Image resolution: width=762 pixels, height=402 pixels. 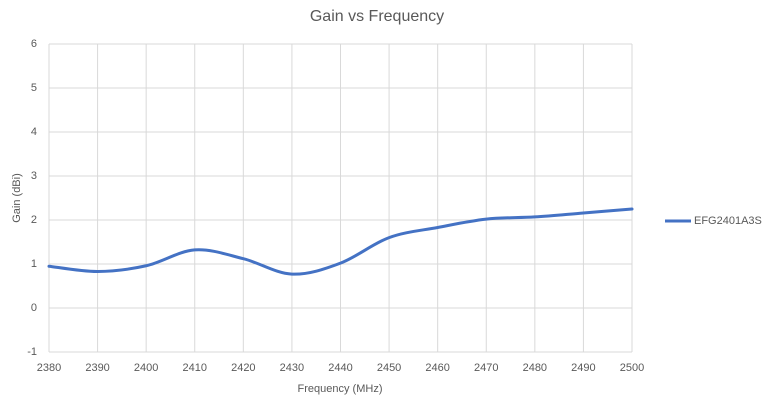 What do you see at coordinates (34, 308) in the screenshot?
I see `y-tick-label: 0` at bounding box center [34, 308].